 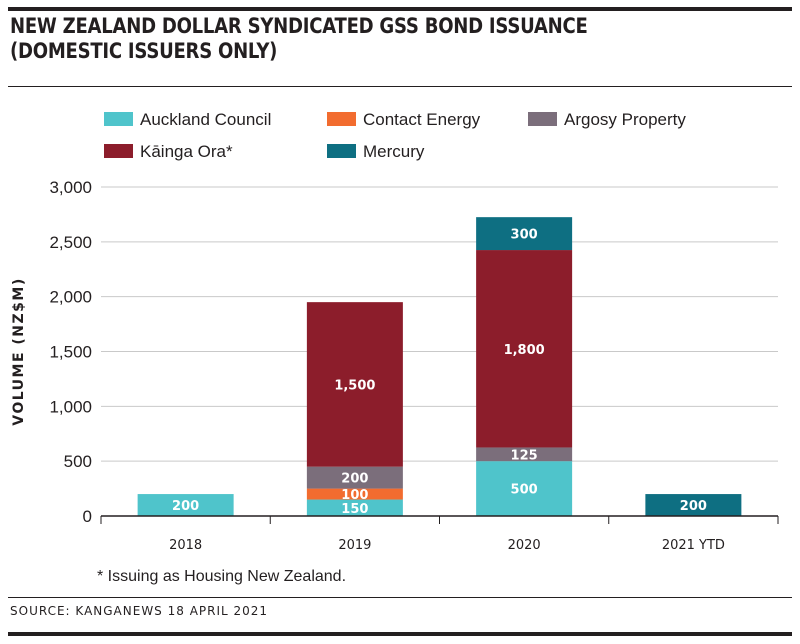 What do you see at coordinates (70, 297) in the screenshot?
I see `y-tick-label: 2,000` at bounding box center [70, 297].